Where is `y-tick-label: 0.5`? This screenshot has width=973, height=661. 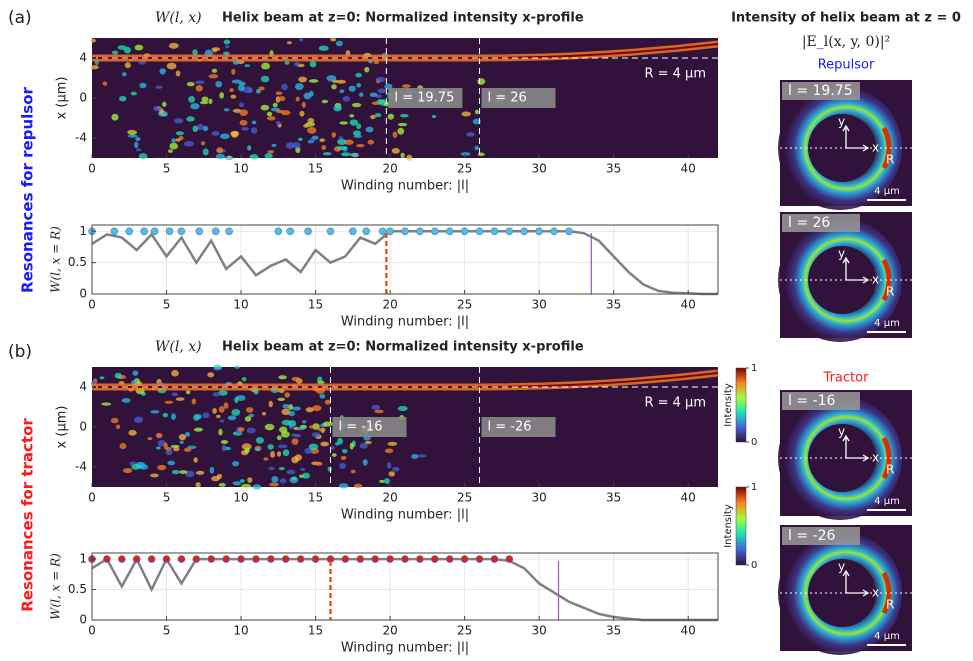 y-tick-label: 0.5 is located at coordinates (77, 589).